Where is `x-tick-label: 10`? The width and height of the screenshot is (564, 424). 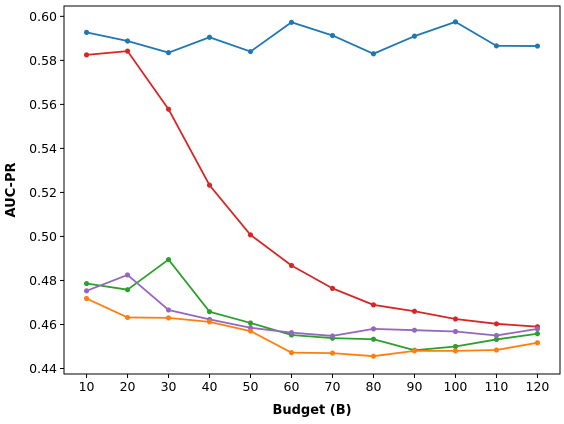 x-tick-label: 10 is located at coordinates (87, 386).